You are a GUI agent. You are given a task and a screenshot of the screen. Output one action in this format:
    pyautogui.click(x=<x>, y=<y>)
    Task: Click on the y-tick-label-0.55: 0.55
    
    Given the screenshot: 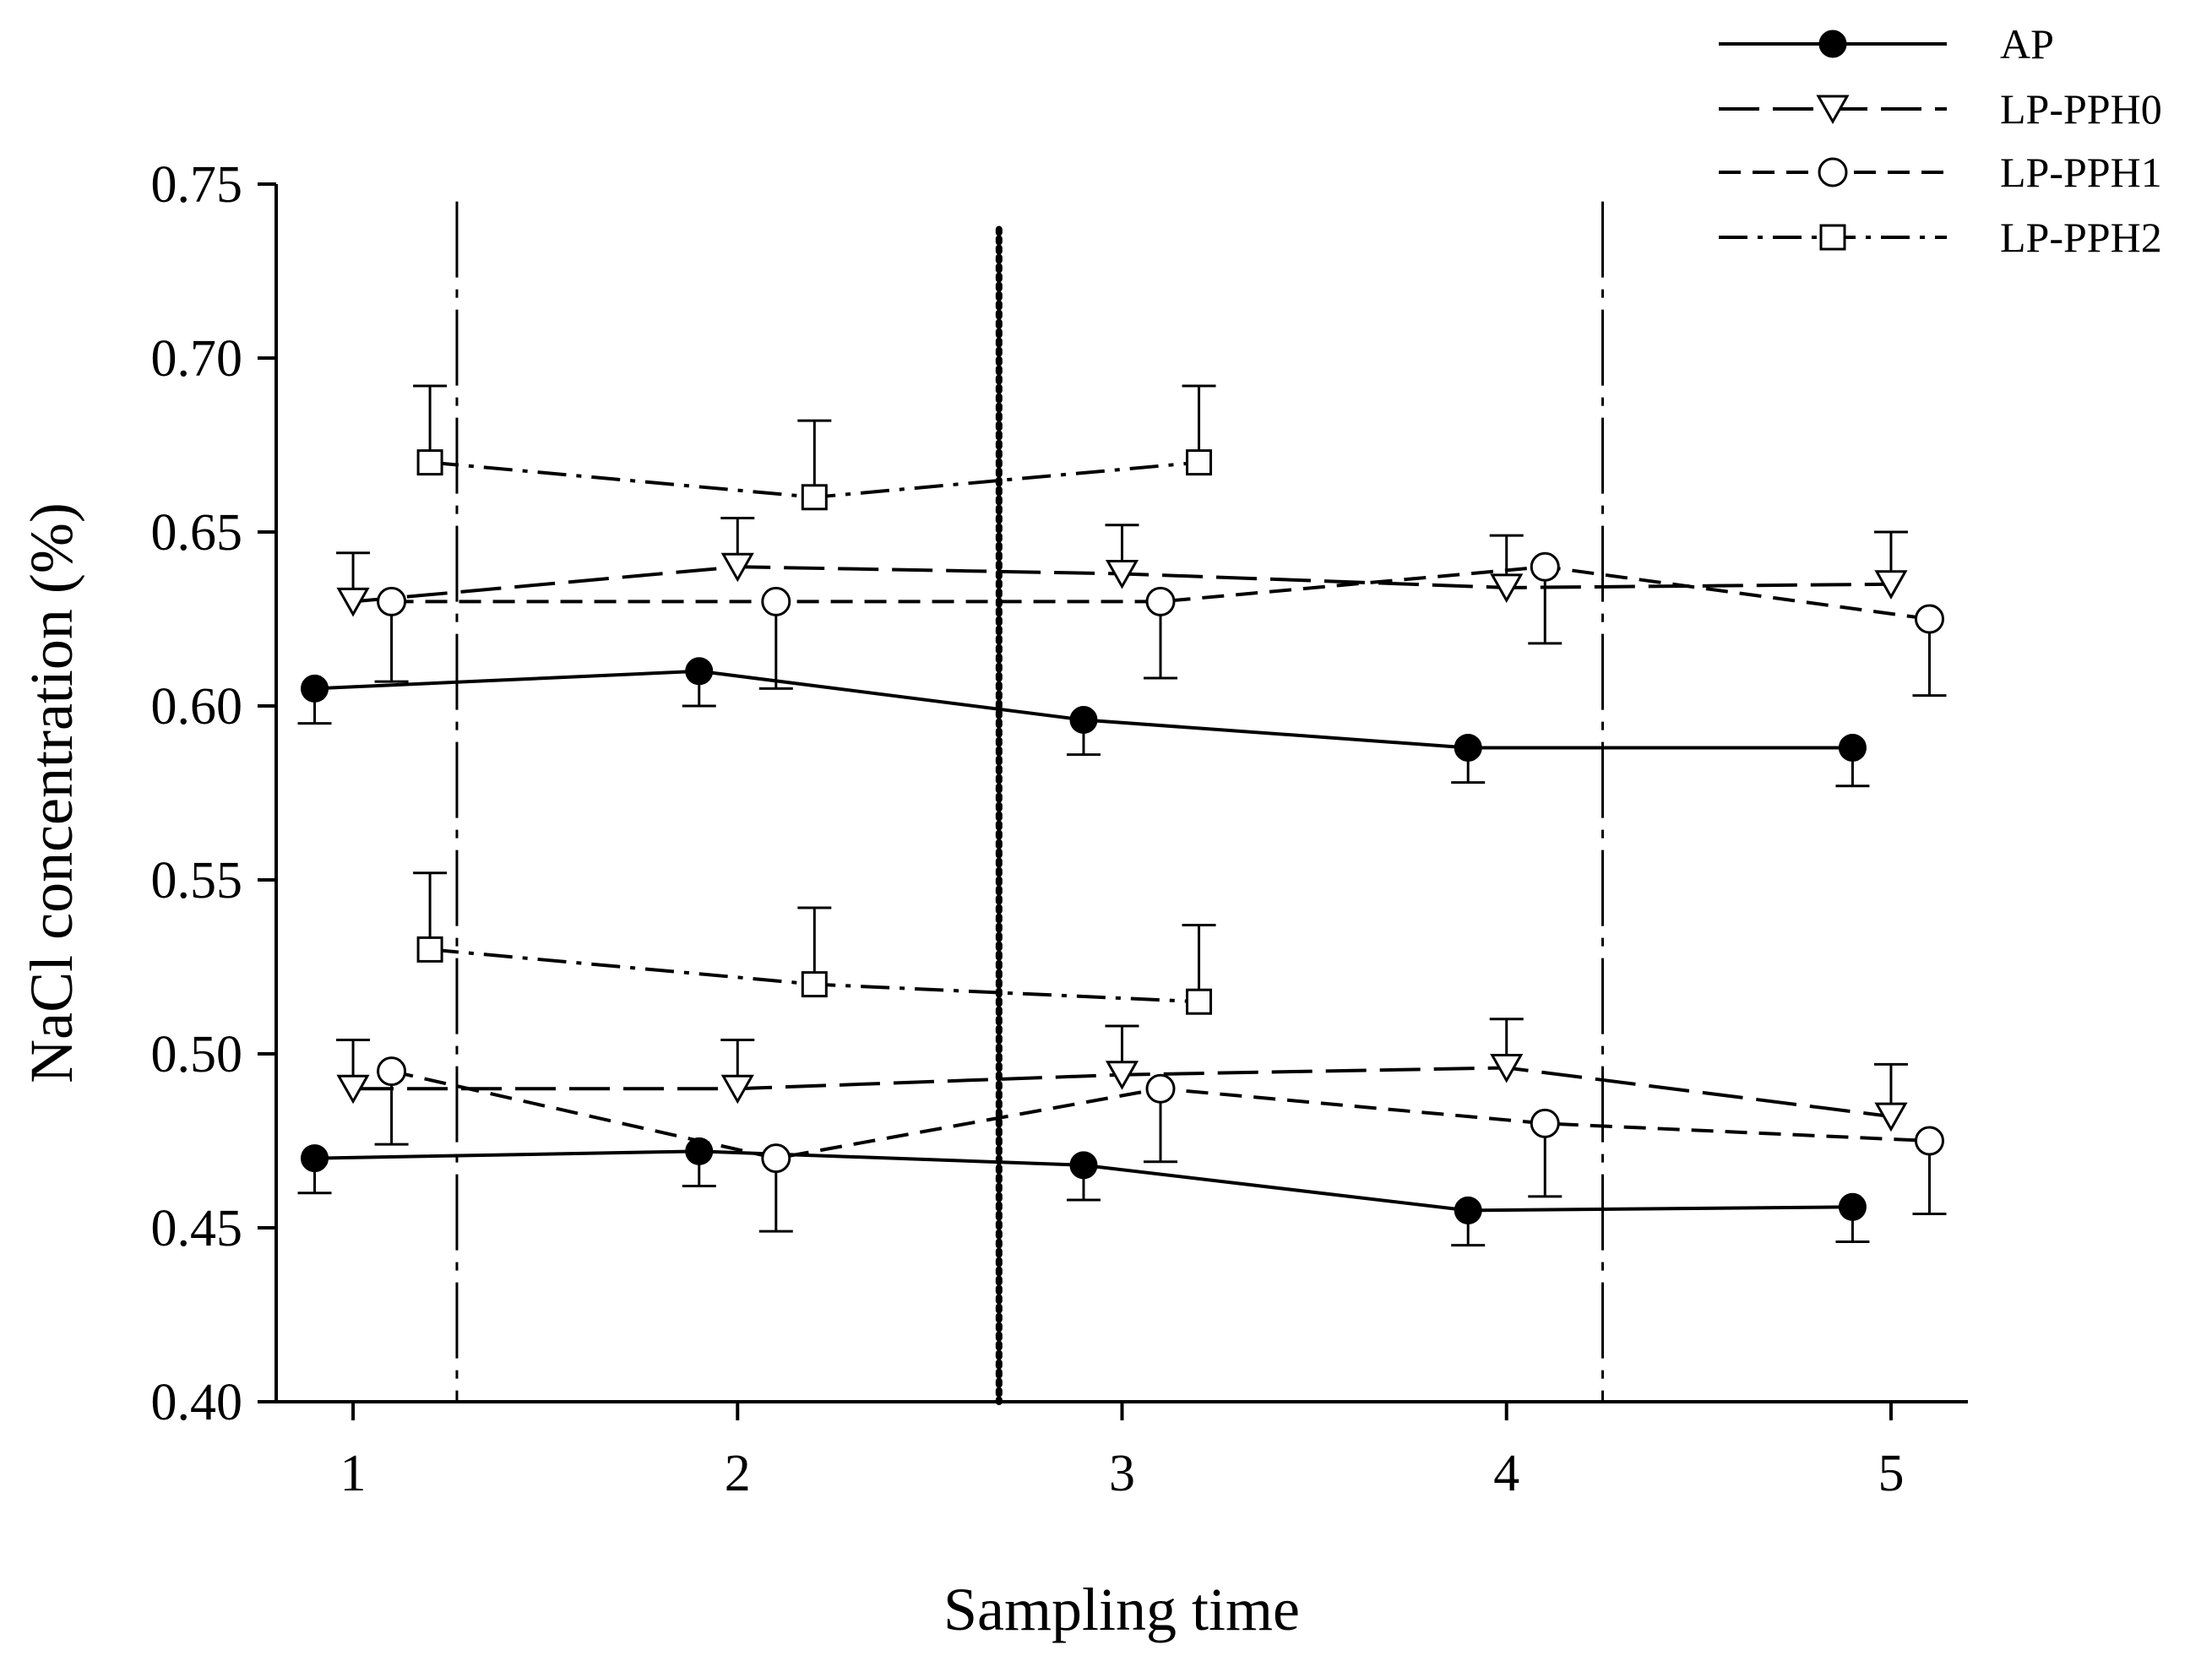 What is the action you would take?
    pyautogui.click(x=197, y=880)
    